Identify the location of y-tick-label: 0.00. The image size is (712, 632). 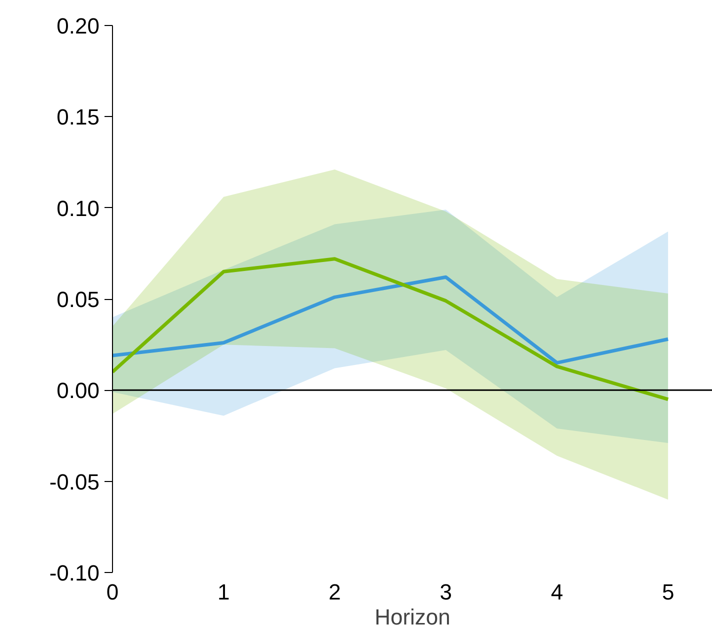
(78, 391).